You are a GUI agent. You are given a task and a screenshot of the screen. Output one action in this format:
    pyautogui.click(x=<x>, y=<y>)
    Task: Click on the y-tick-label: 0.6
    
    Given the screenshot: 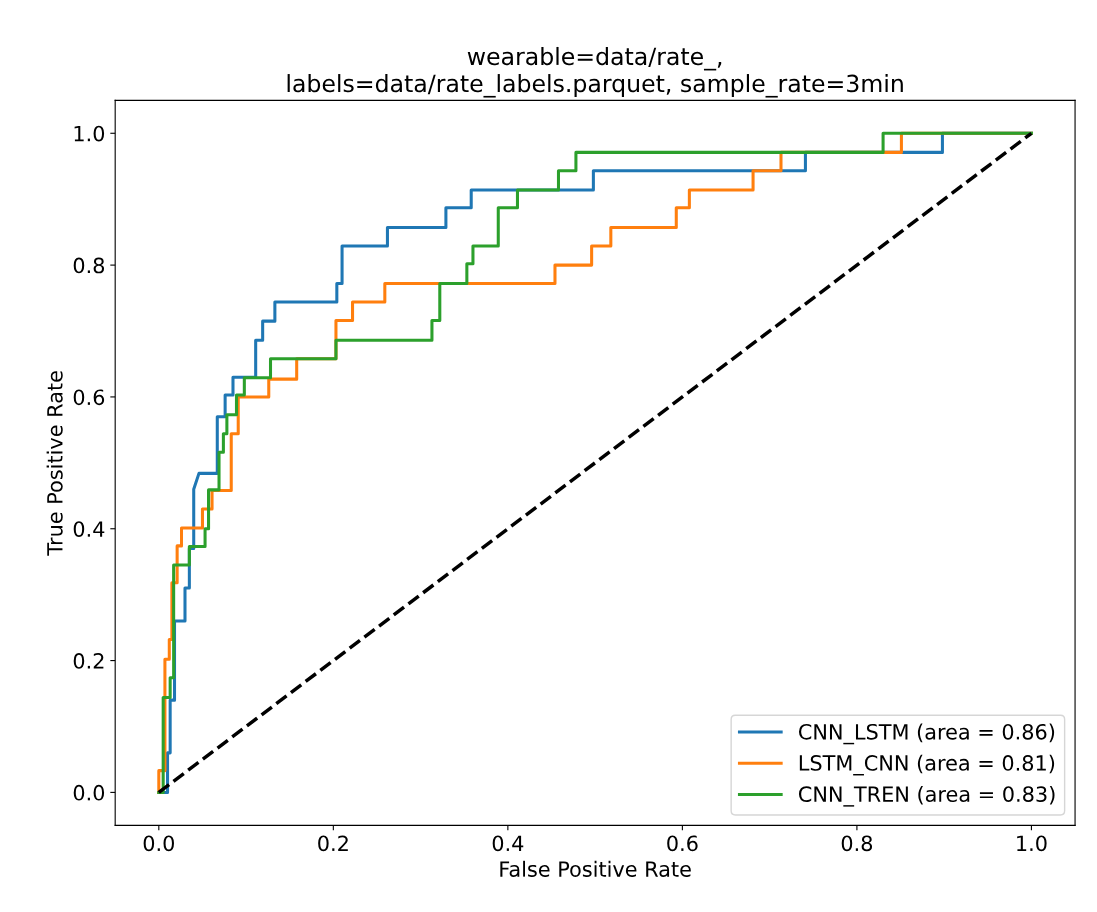 What is the action you would take?
    pyautogui.click(x=89, y=397)
    